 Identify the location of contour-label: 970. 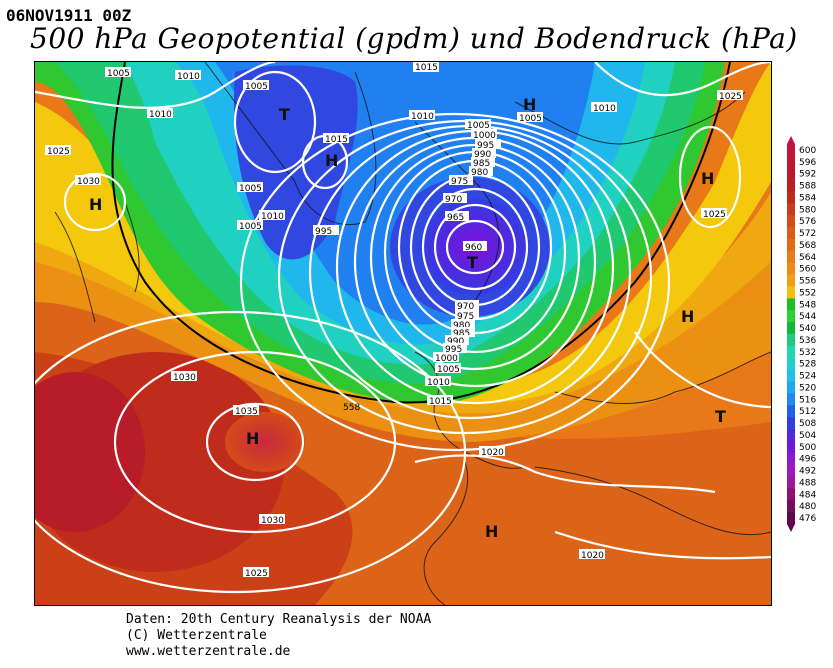
(455, 199).